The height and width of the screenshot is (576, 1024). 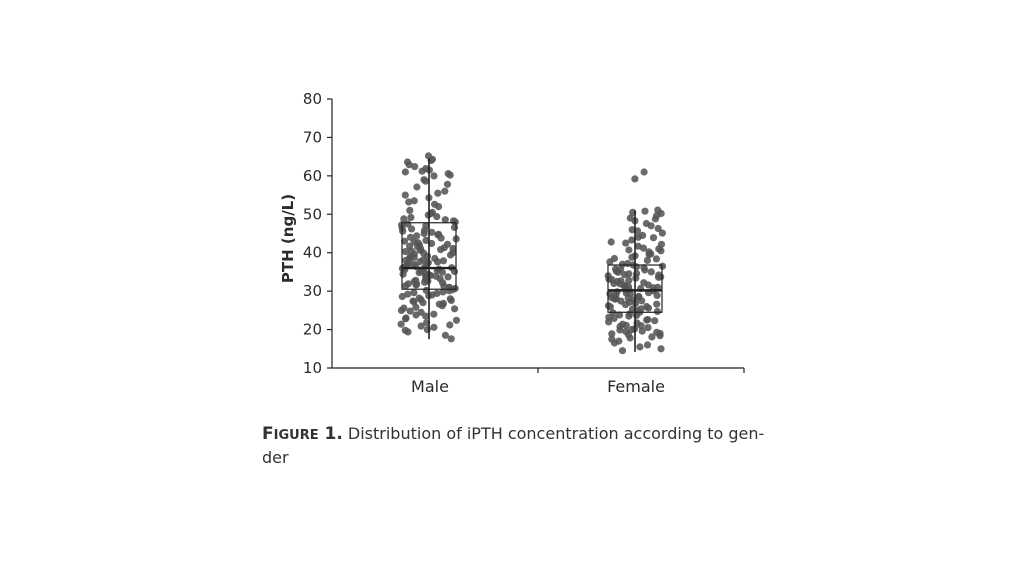 I want to click on y-axis-title: PTH (ng/L), so click(x=288, y=238).